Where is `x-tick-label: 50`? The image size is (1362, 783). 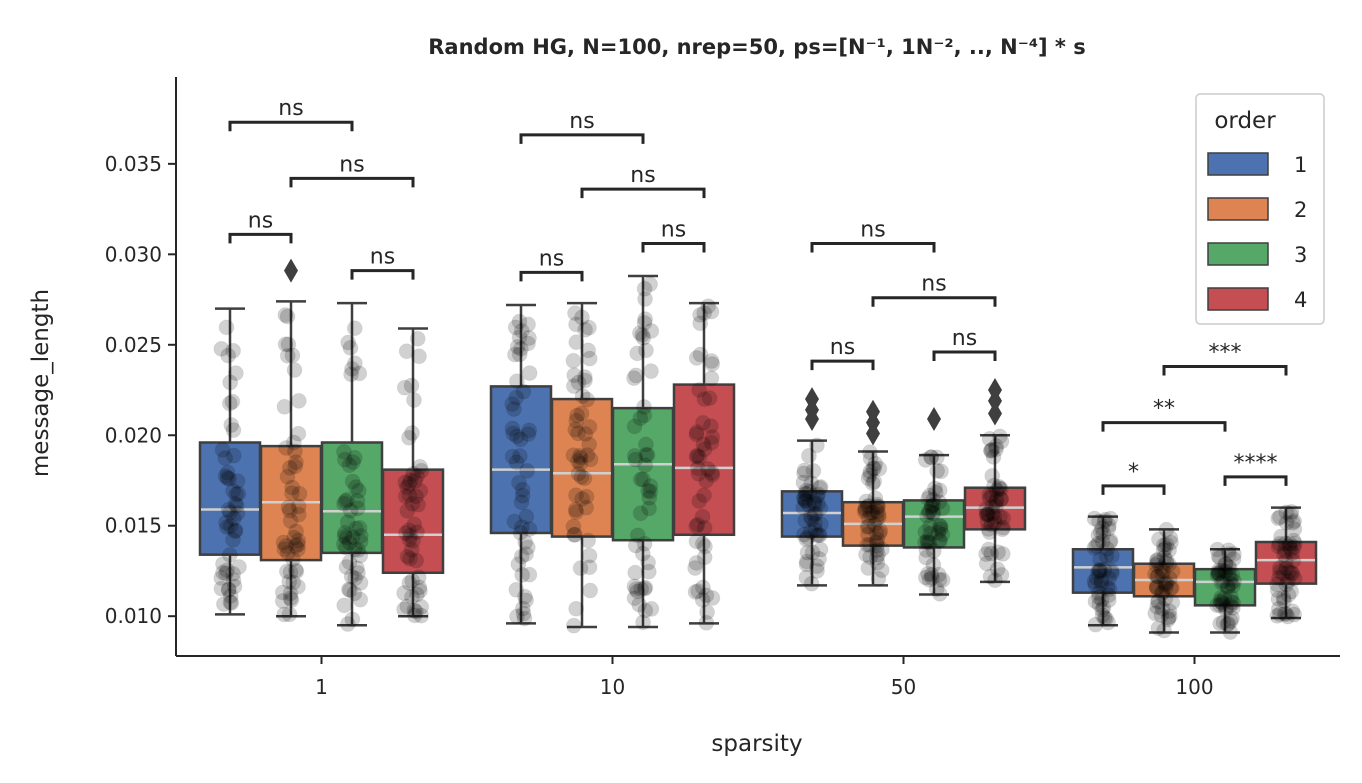 x-tick-label: 50 is located at coordinates (903, 687).